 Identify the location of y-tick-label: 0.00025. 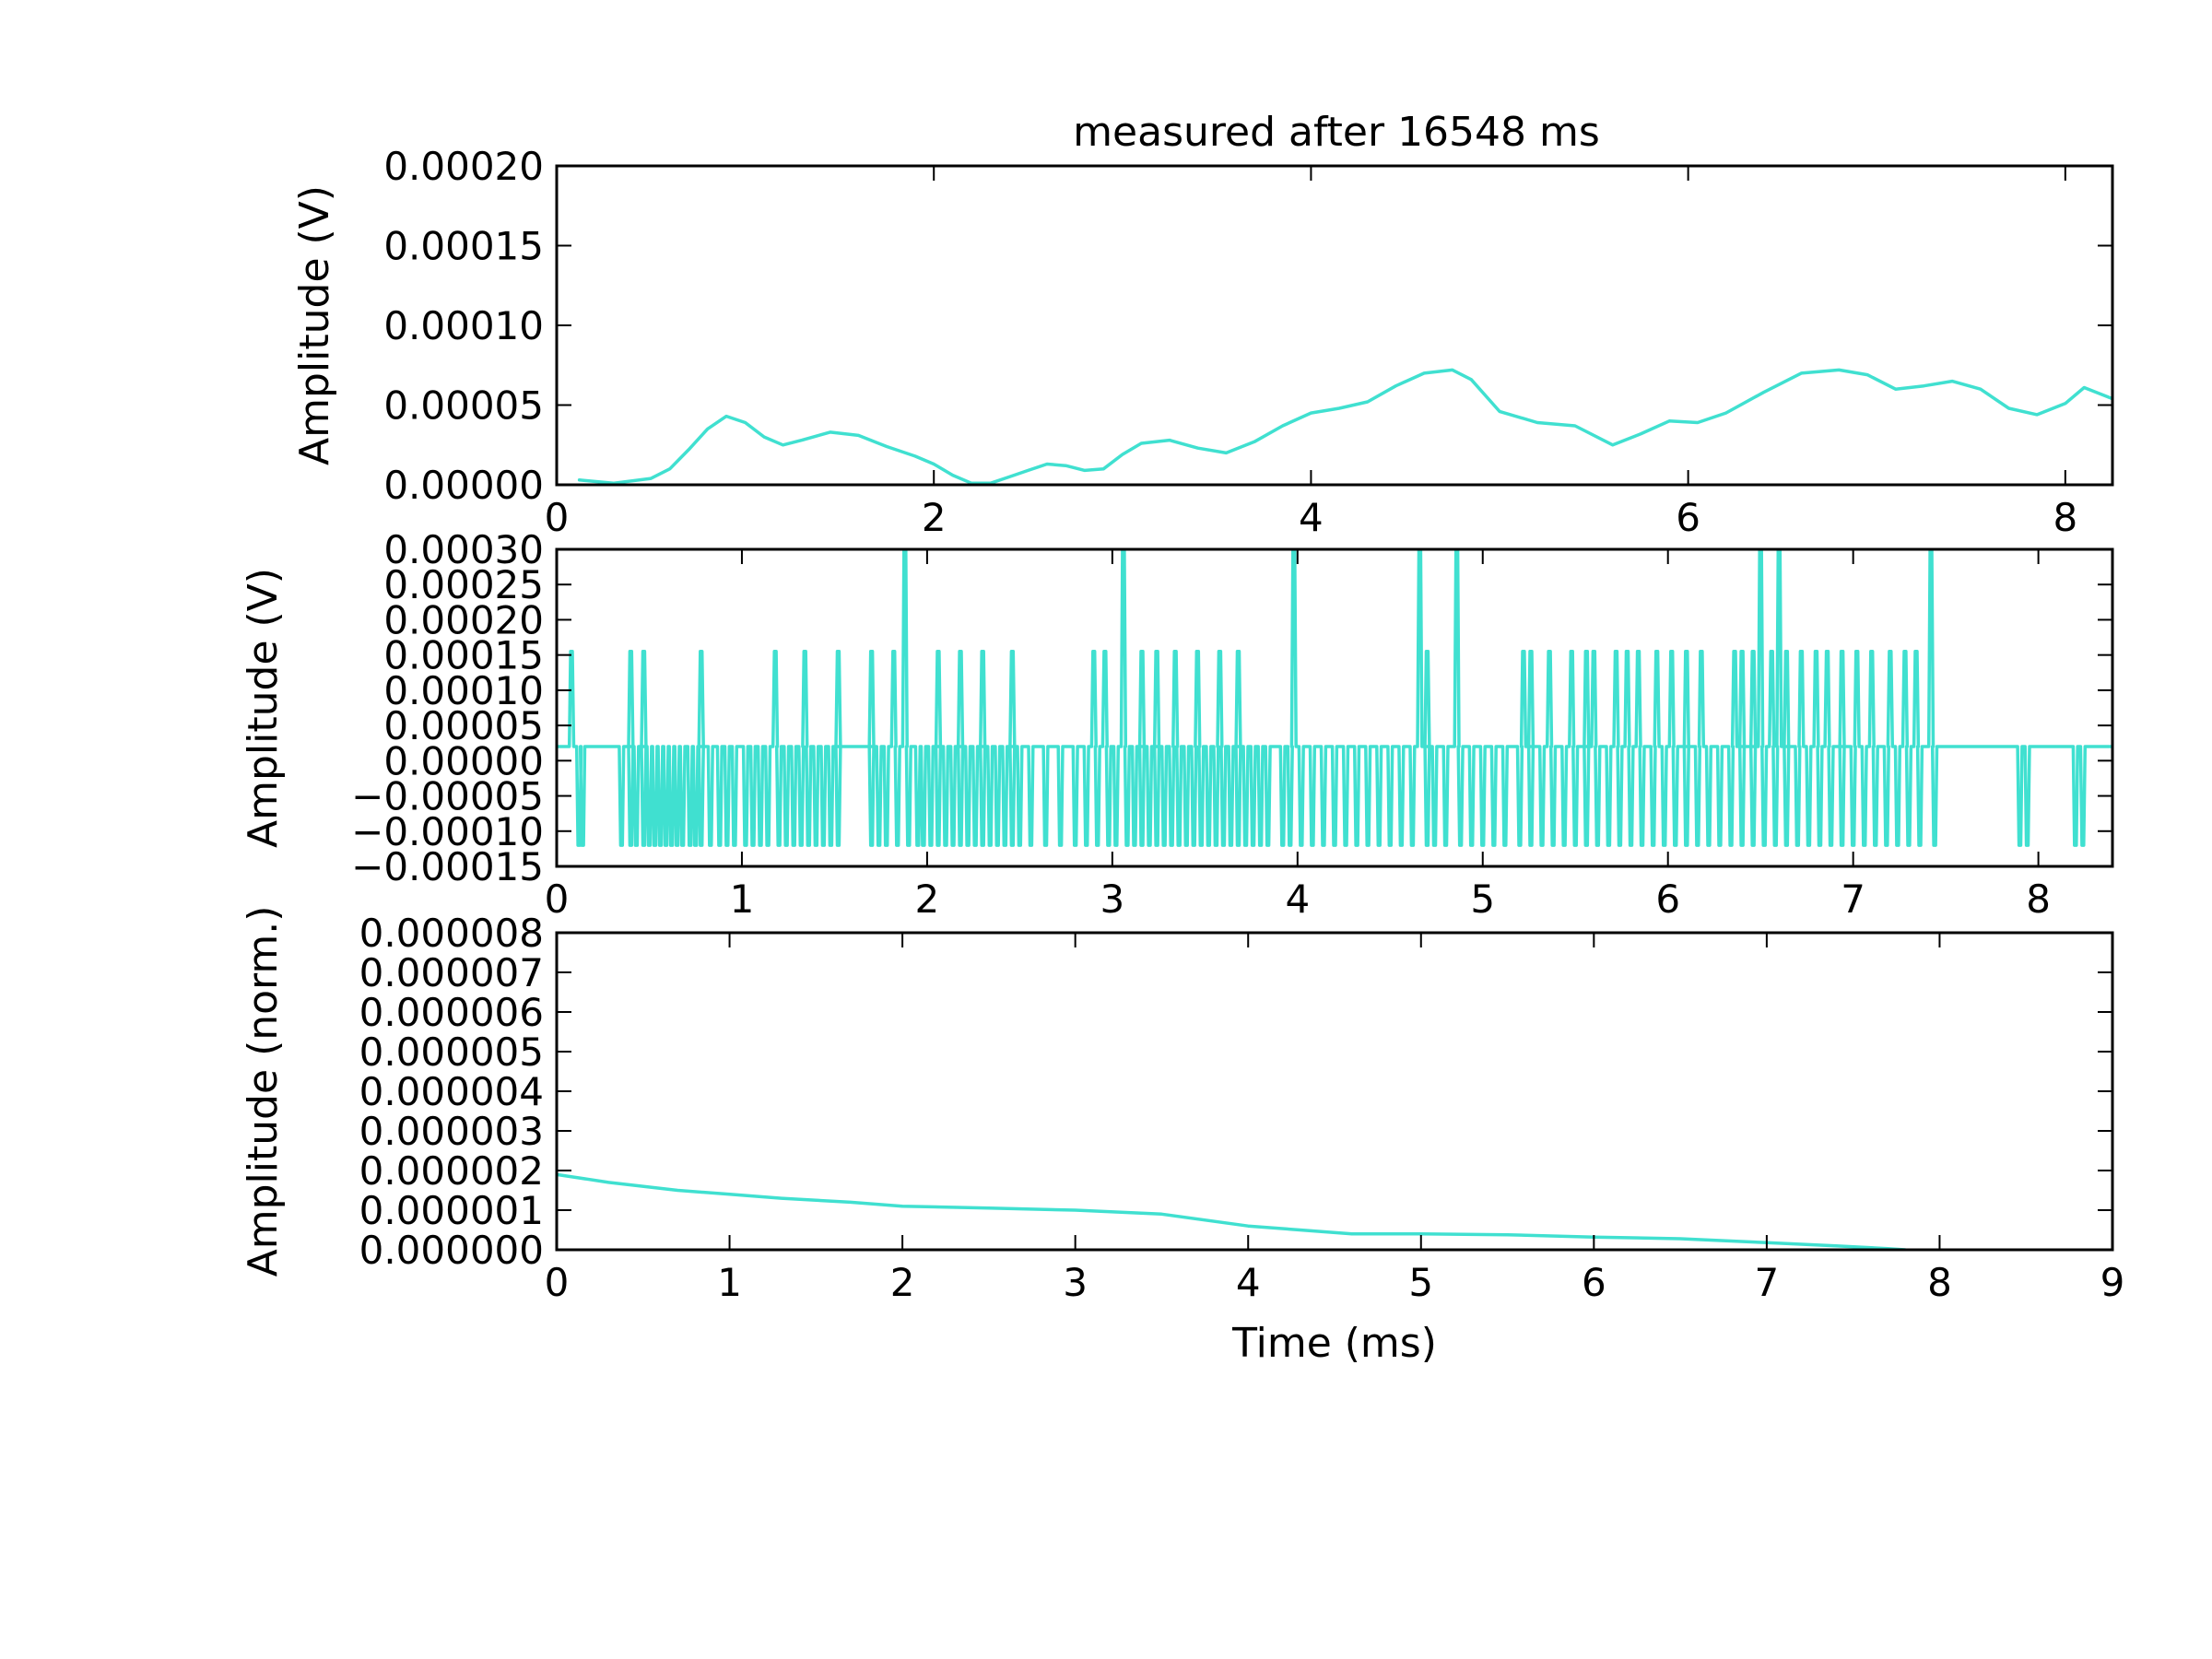
(463, 584).